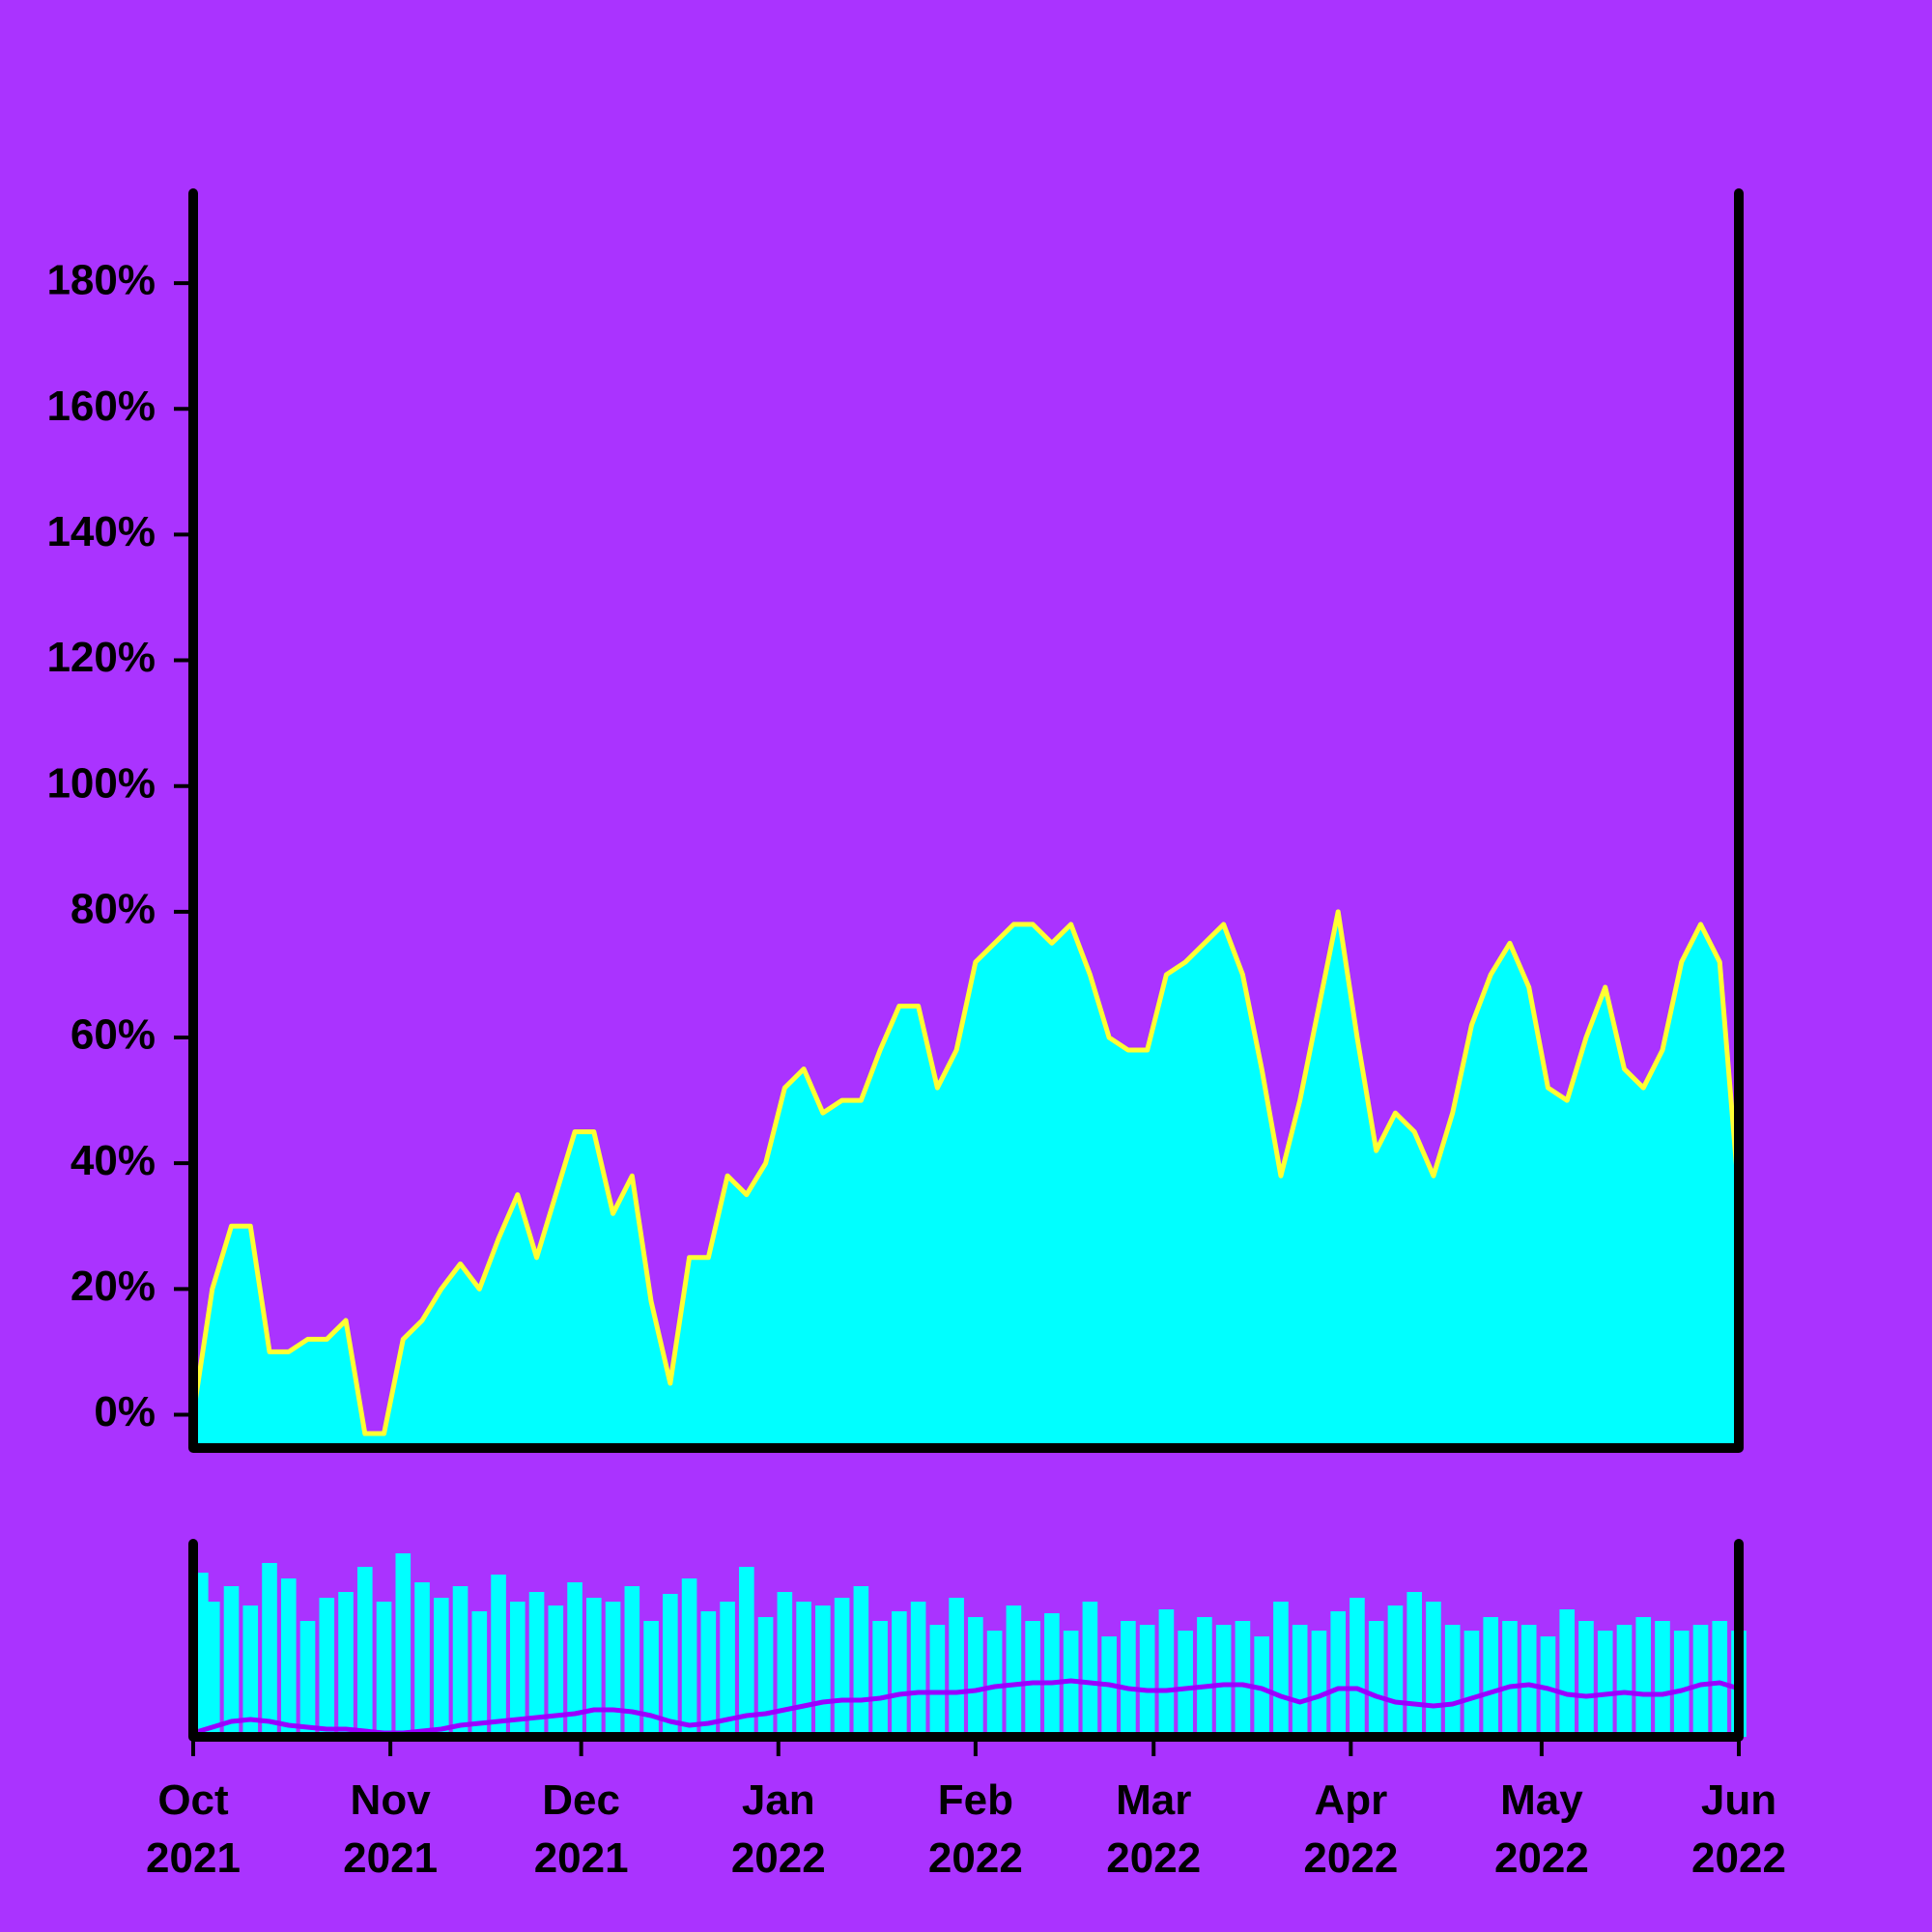  What do you see at coordinates (1738, 1829) in the screenshot?
I see `x-tick-label: Jun 2022` at bounding box center [1738, 1829].